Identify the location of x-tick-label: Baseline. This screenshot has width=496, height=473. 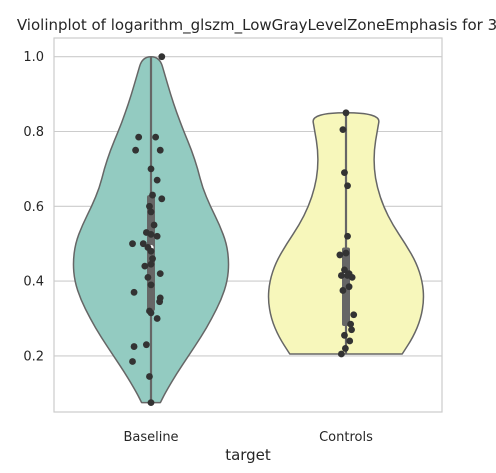
(150, 437).